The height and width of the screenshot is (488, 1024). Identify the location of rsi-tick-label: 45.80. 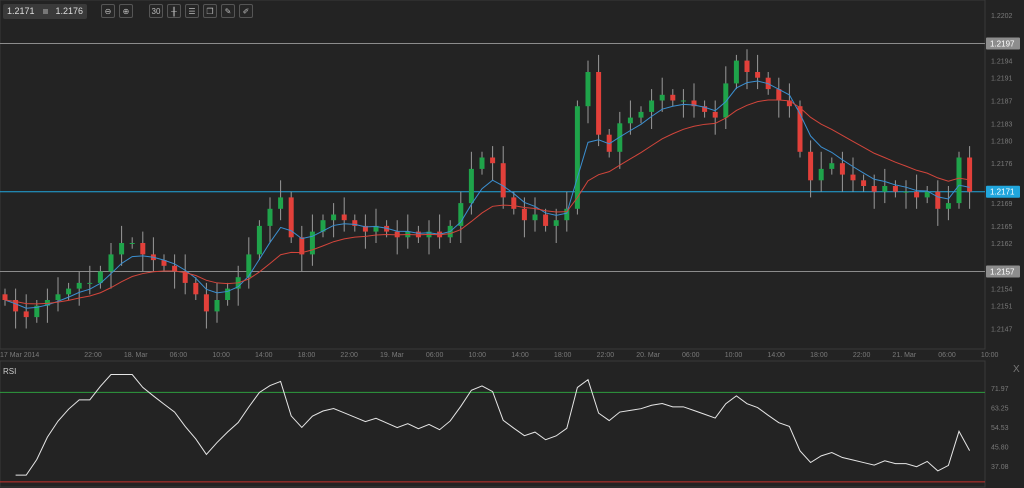
(1000, 448).